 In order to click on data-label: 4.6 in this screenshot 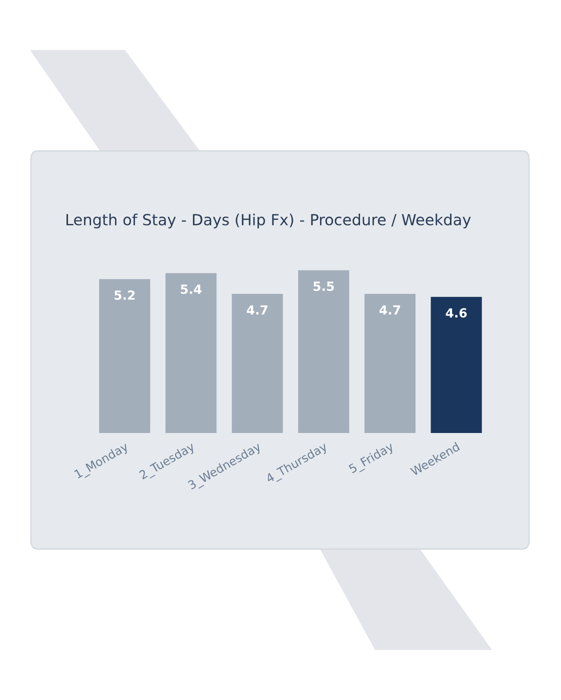, I will do `click(456, 313)`.